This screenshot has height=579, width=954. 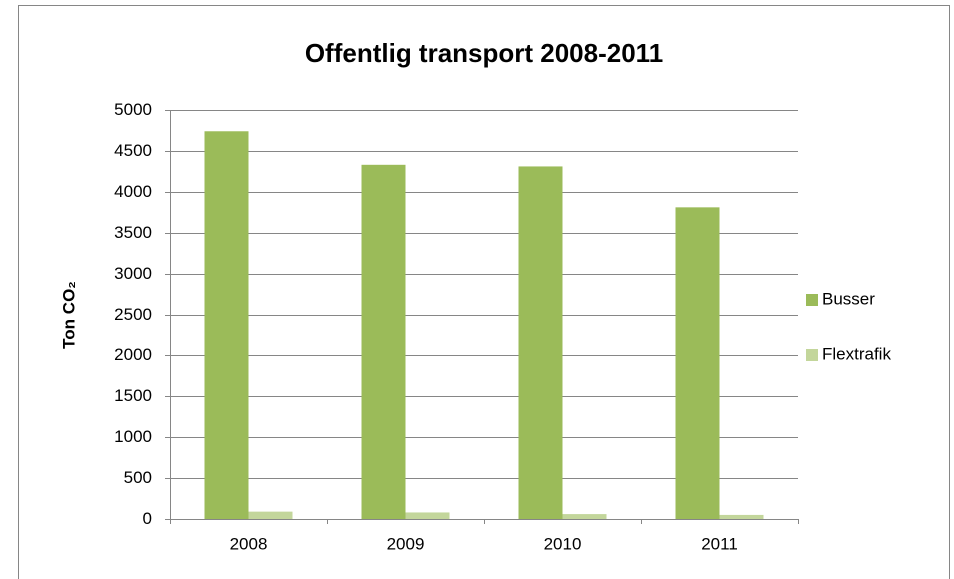 I want to click on legend-label: Busser, so click(x=848, y=298).